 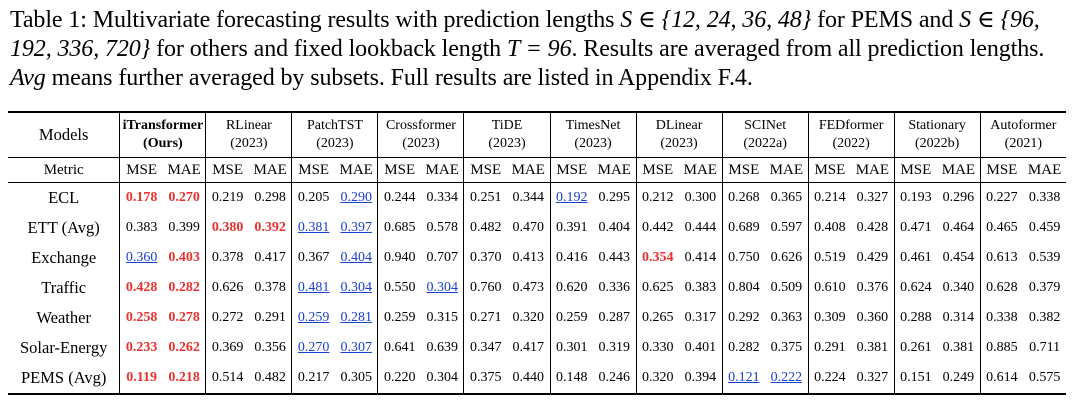 I want to click on value-cell: 0.380, so click(x=227, y=228).